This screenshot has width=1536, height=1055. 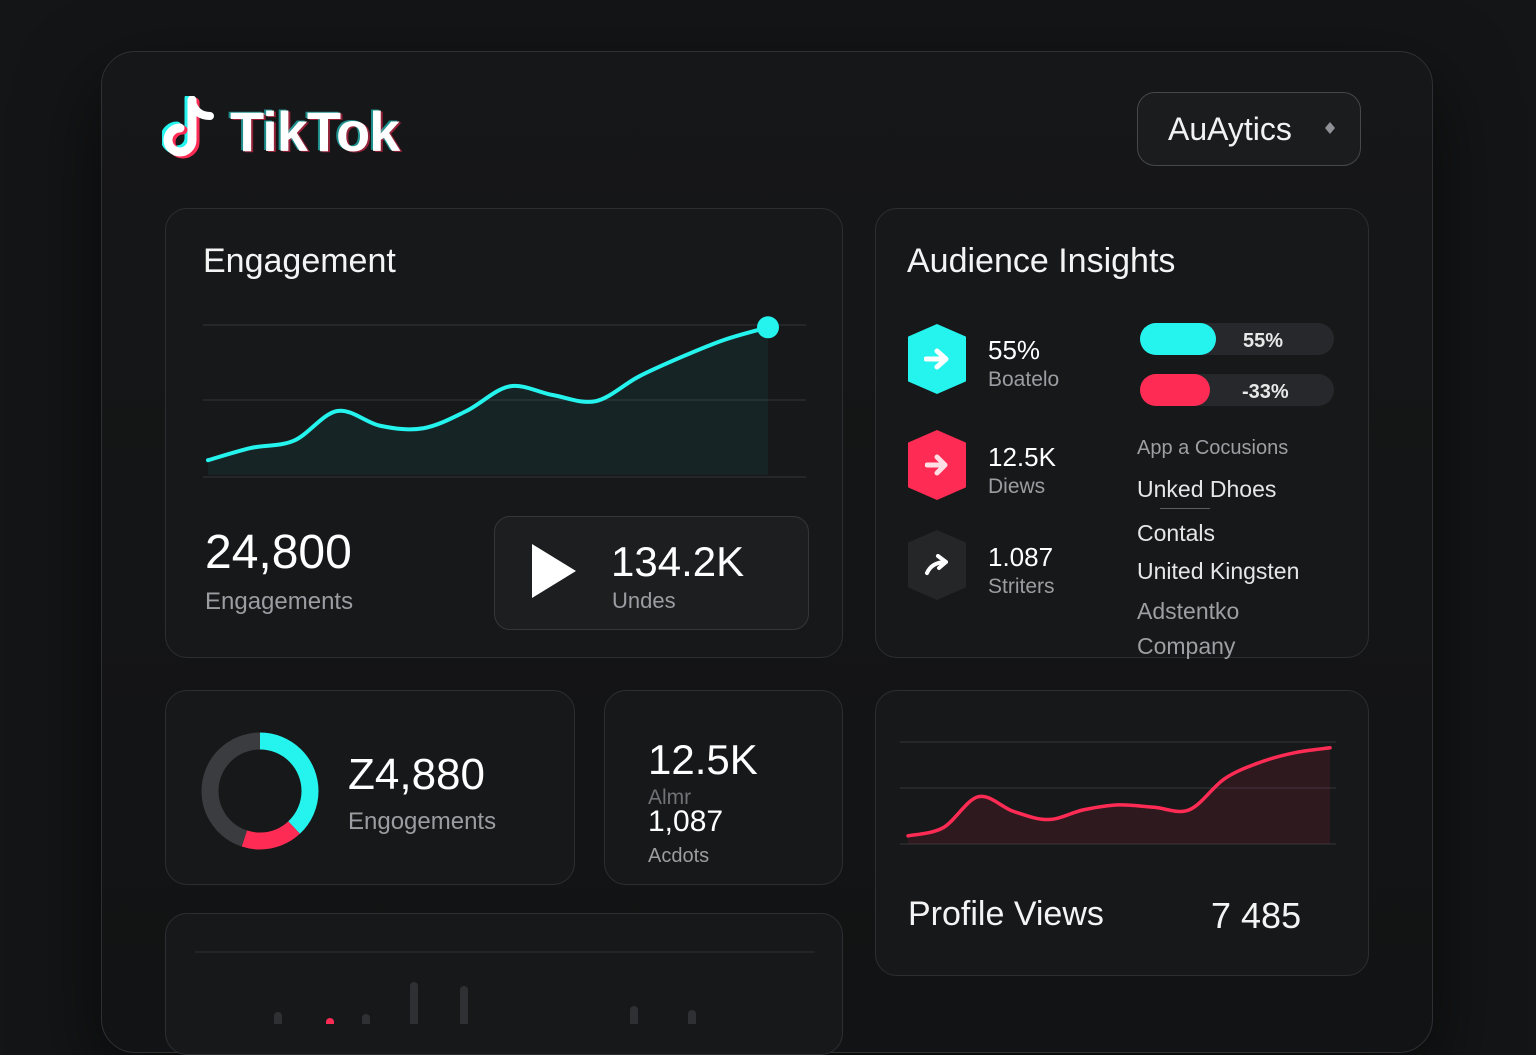 What do you see at coordinates (1330, 128) in the screenshot?
I see `chevron-down-icon` at bounding box center [1330, 128].